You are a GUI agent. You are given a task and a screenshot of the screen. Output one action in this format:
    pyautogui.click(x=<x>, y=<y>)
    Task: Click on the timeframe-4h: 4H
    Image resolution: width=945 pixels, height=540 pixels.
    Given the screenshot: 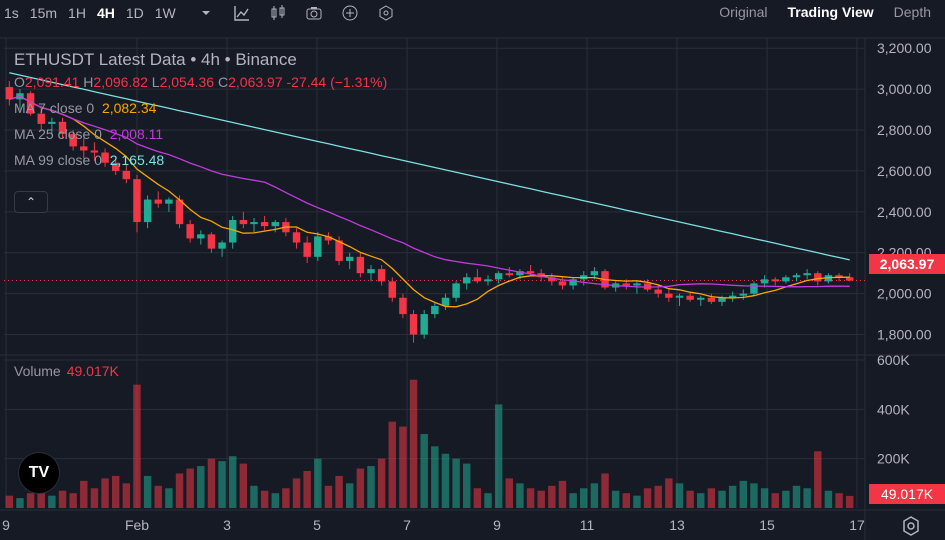 What is the action you would take?
    pyautogui.click(x=105, y=13)
    